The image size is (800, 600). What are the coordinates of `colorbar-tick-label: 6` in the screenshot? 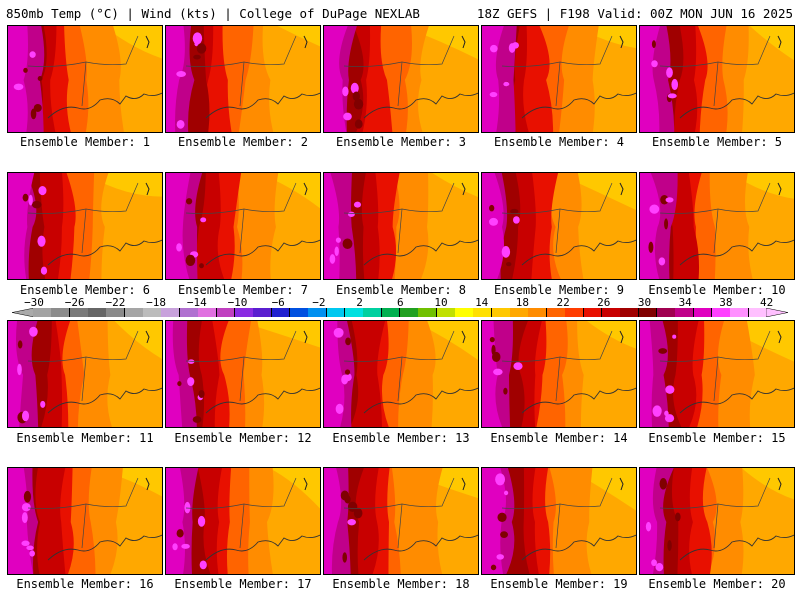 It's located at (400, 302).